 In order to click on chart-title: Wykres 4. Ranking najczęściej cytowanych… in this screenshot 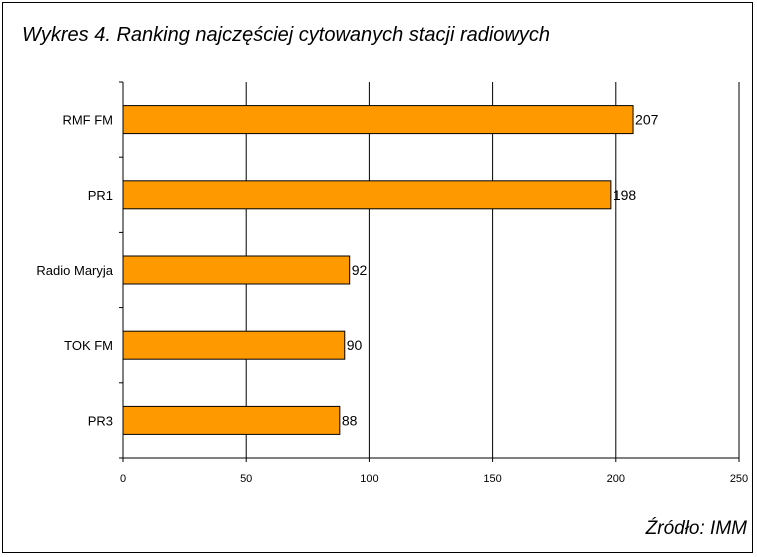, I will do `click(286, 35)`.